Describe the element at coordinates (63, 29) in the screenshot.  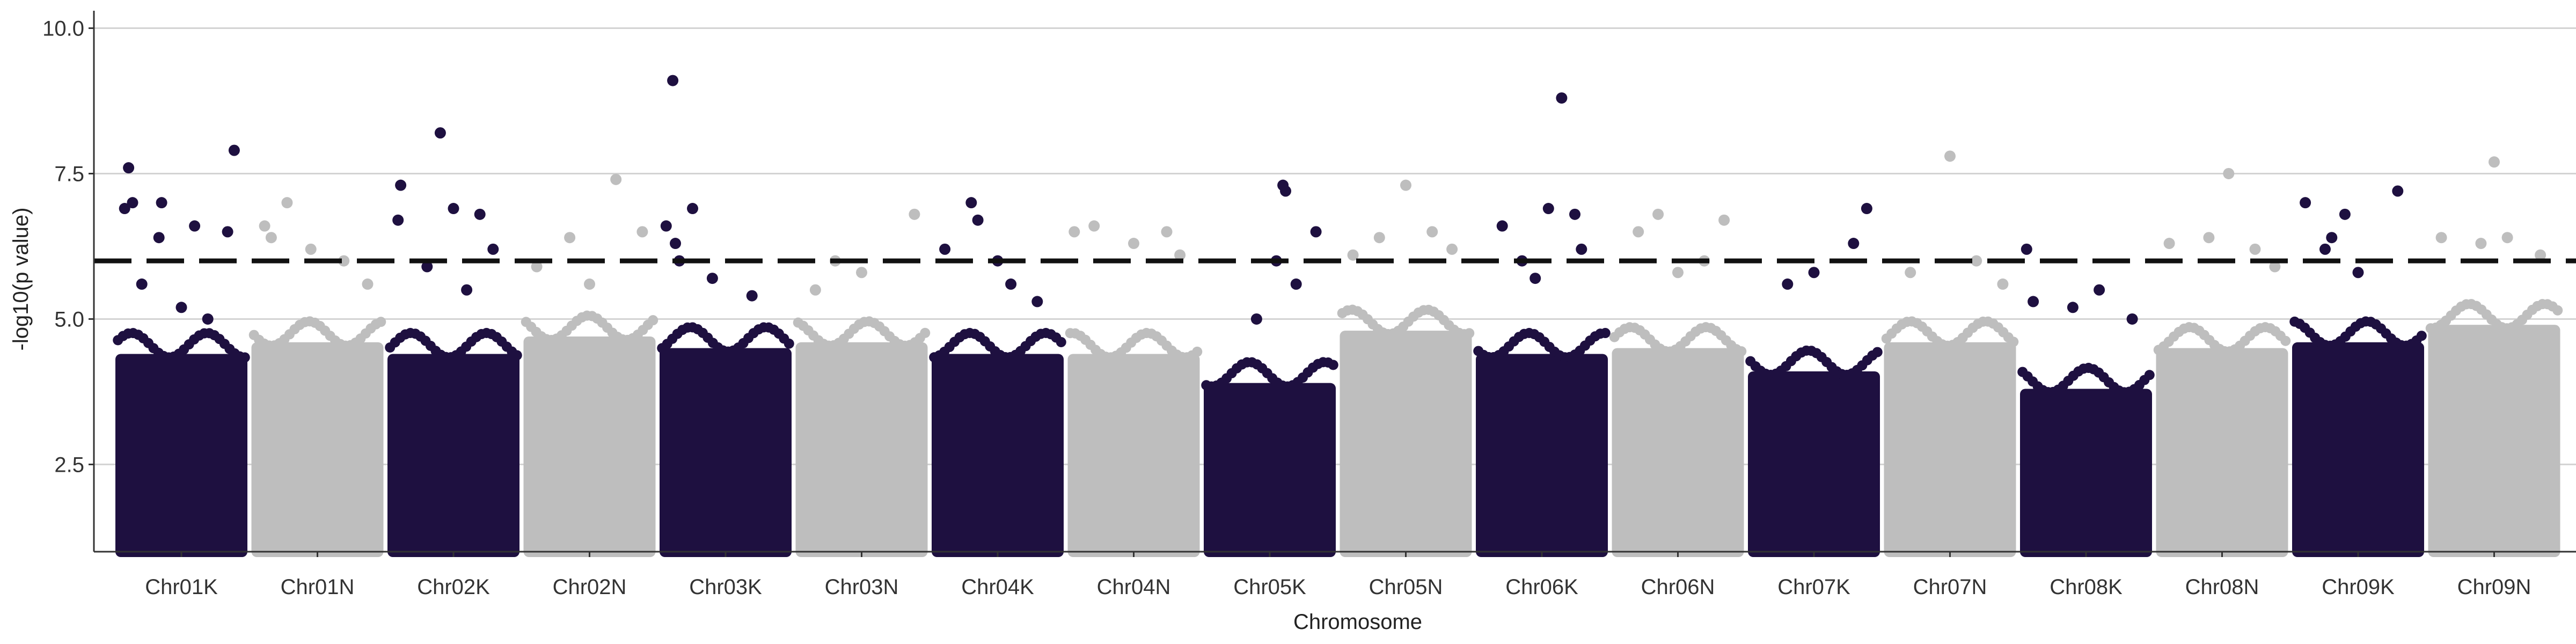
I see `y-tick-label: 10.0` at that location.